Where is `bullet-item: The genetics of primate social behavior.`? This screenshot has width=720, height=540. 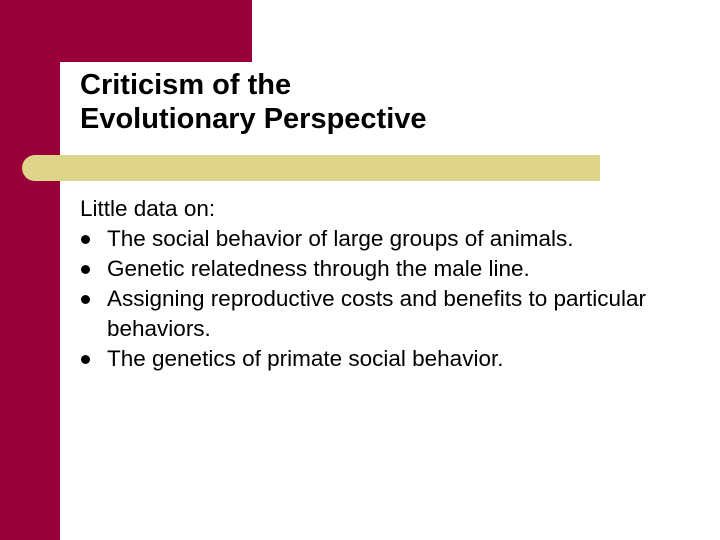 bullet-item: The genetics of primate social behavior. is located at coordinates (395, 359).